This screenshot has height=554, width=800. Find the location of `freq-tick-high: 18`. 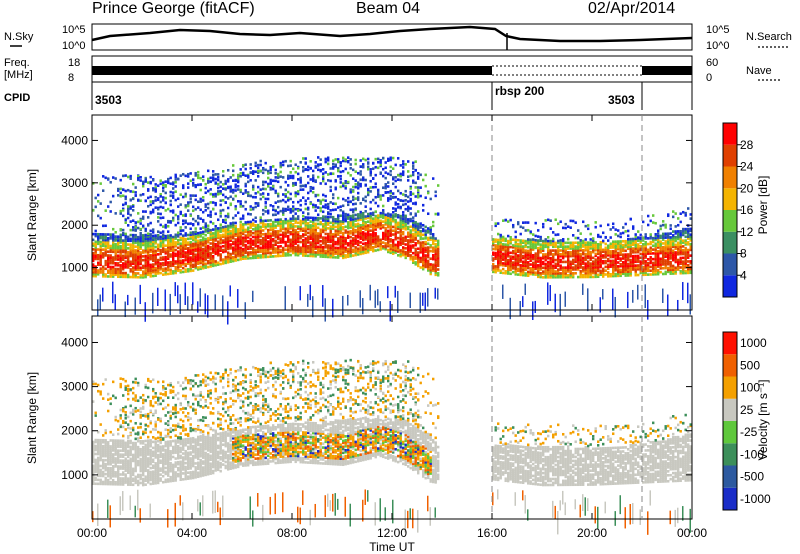

freq-tick-high: 18 is located at coordinates (74, 63).